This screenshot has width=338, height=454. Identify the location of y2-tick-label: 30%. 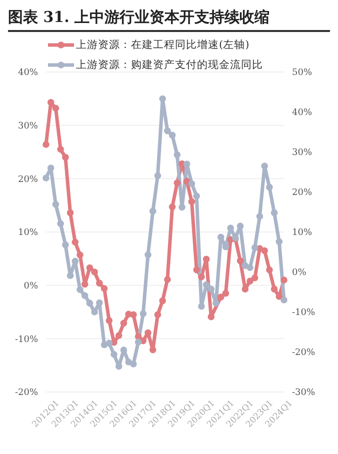
(302, 153).